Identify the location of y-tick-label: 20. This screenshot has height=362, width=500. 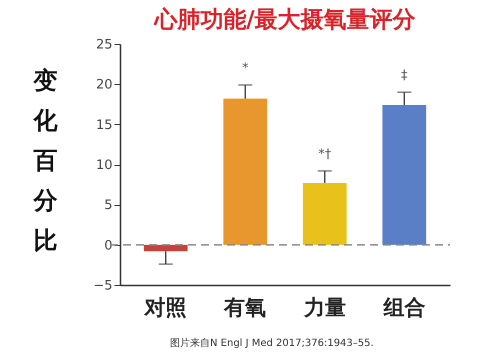
(104, 85).